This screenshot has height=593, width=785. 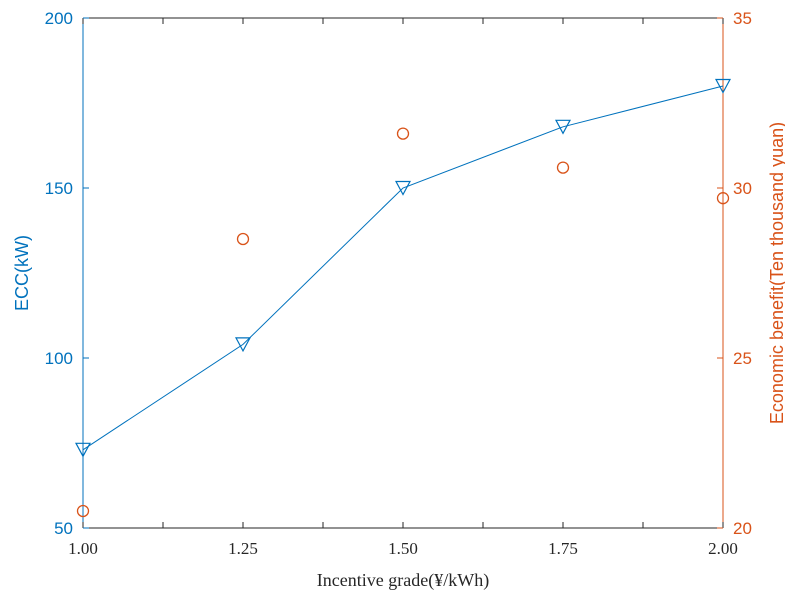 I want to click on y-left-axis-label: ECC(kW), so click(x=22, y=273).